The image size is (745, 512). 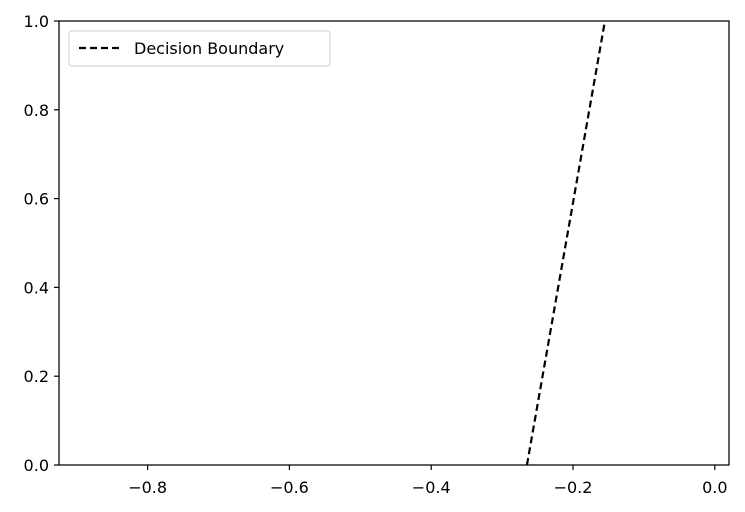 I want to click on legend-frame, so click(x=199, y=48).